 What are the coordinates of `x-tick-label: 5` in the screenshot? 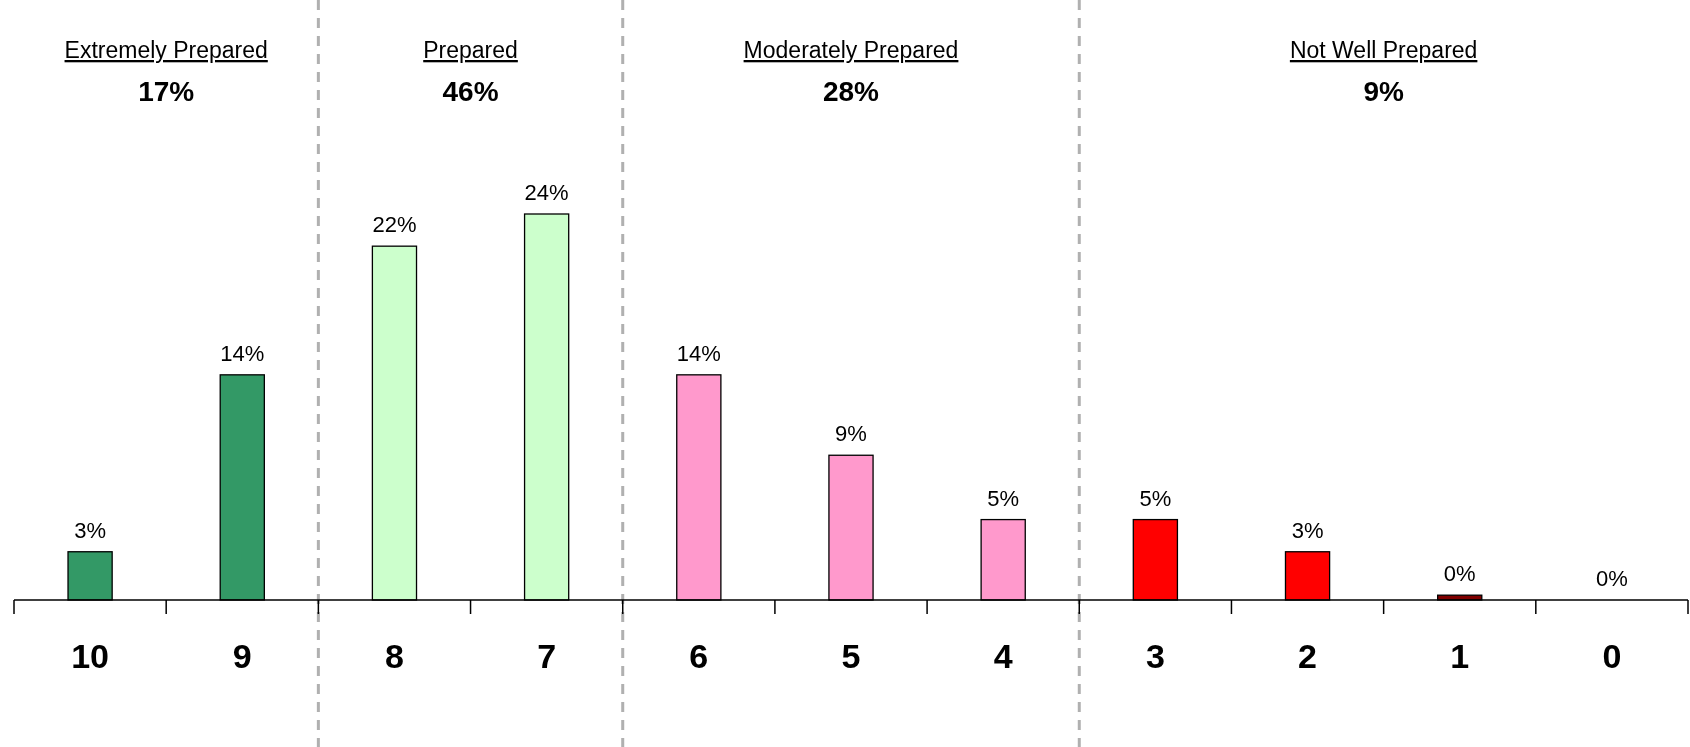 It's located at (851, 656).